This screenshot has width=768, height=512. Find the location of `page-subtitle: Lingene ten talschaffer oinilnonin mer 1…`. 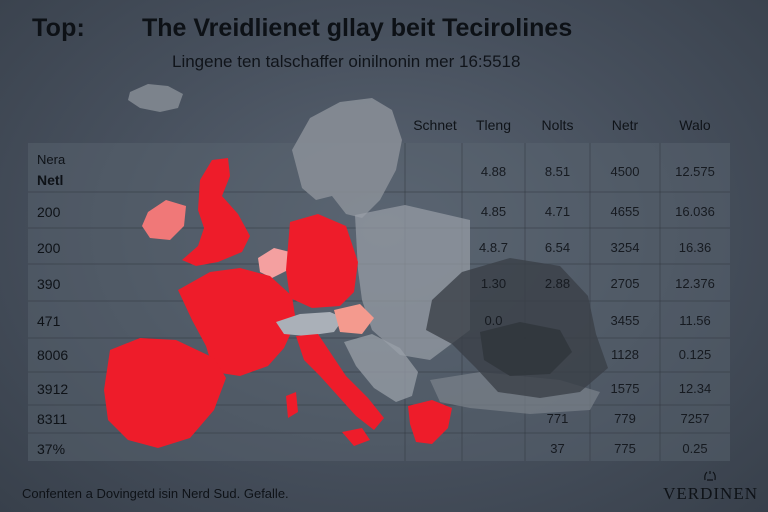

page-subtitle: Lingene ten talschaffer oinilnonin mer 1… is located at coordinates (346, 61).